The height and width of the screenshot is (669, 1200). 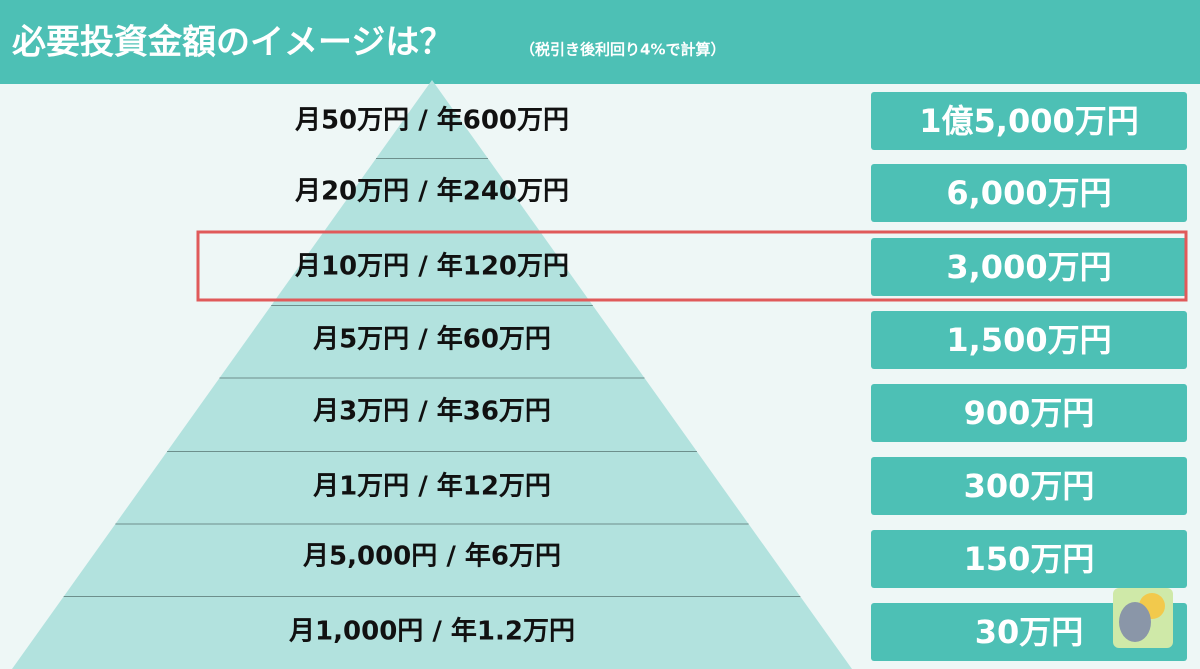 I want to click on header-band, so click(x=600, y=42).